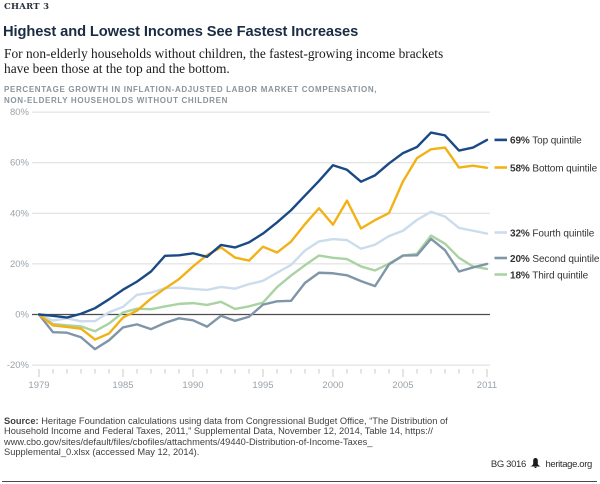 This screenshot has height=484, width=600. I want to click on y-axis-label: 40%, so click(20, 213).